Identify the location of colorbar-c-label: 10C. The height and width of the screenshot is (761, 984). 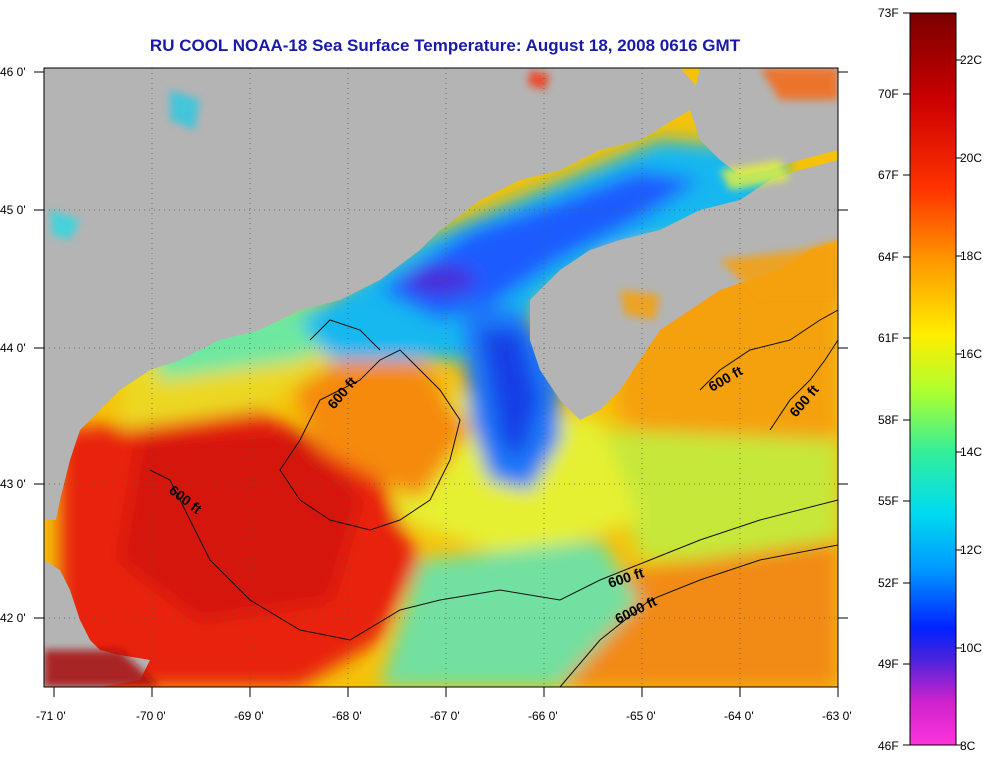
(971, 648).